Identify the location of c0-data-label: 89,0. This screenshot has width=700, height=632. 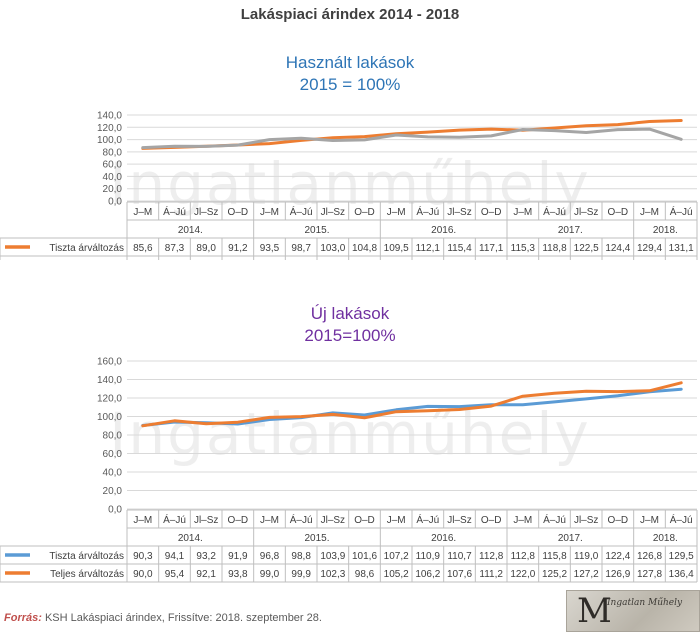
(206, 248).